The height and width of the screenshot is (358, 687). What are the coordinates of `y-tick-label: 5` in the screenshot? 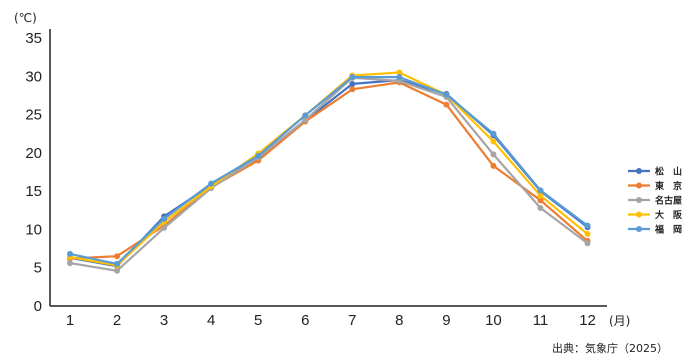 It's located at (38, 268).